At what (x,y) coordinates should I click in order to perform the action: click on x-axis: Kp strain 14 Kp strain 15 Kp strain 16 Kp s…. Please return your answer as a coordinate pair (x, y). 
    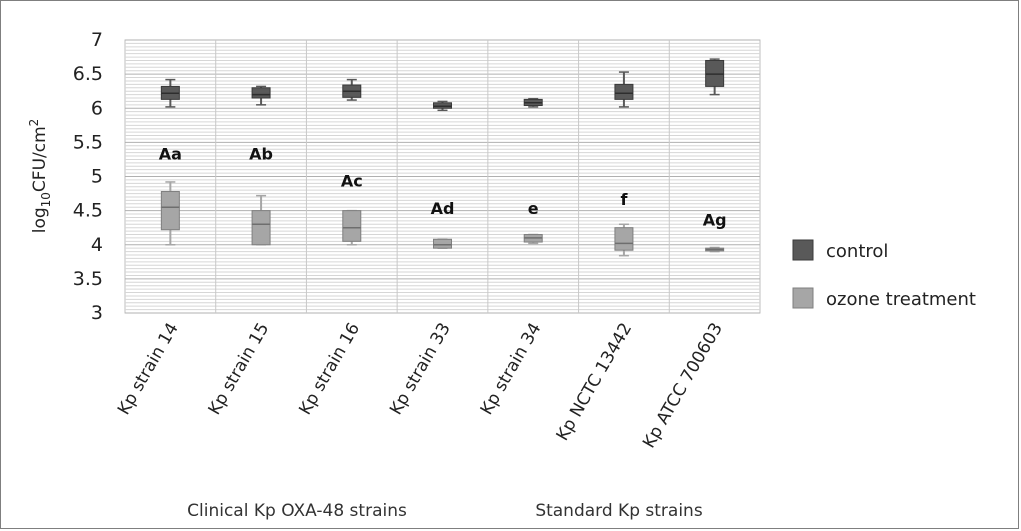
    Looking at the image, I should click on (420, 386).